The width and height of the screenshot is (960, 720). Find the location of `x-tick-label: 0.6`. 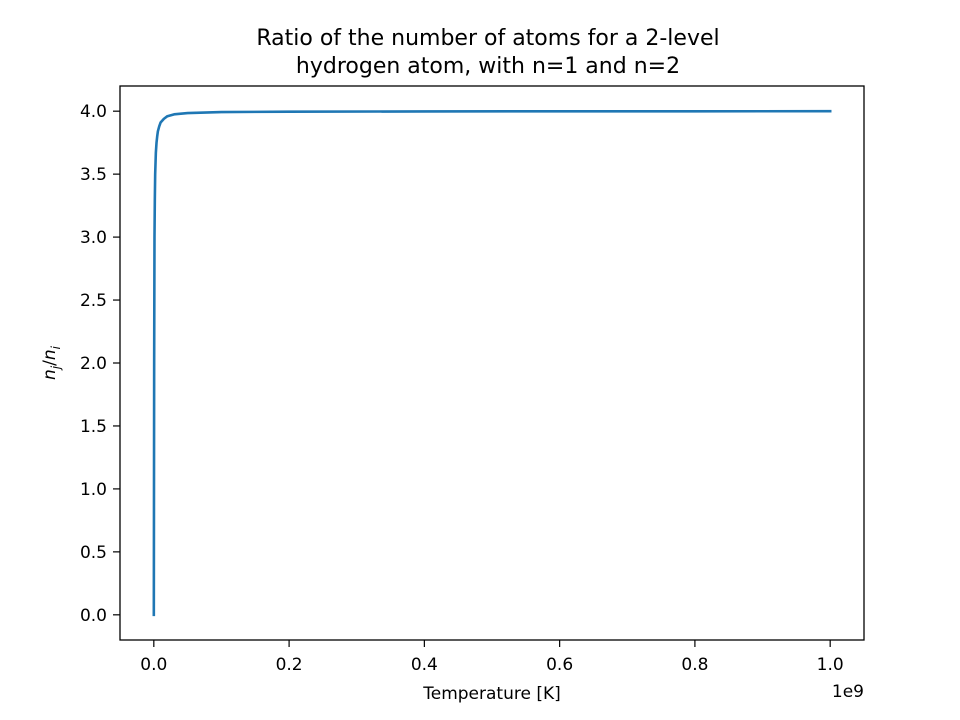

x-tick-label: 0.6 is located at coordinates (559, 665).